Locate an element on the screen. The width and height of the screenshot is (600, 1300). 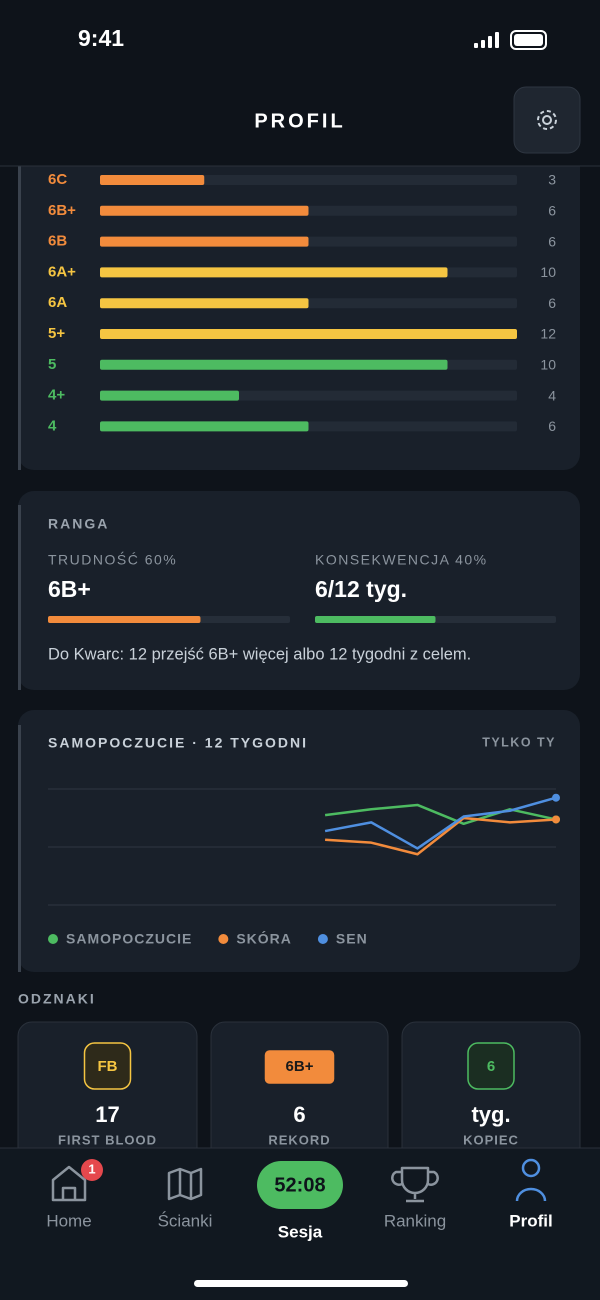
nav-label: Profil is located at coordinates (530, 1220).